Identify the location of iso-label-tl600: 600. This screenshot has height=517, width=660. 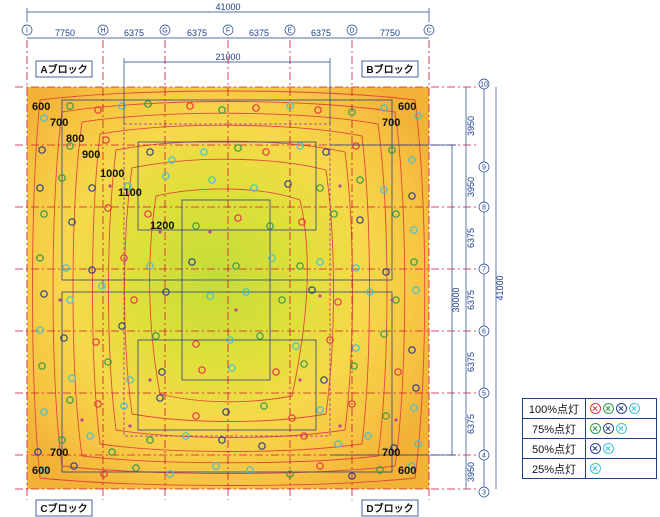
(41, 107).